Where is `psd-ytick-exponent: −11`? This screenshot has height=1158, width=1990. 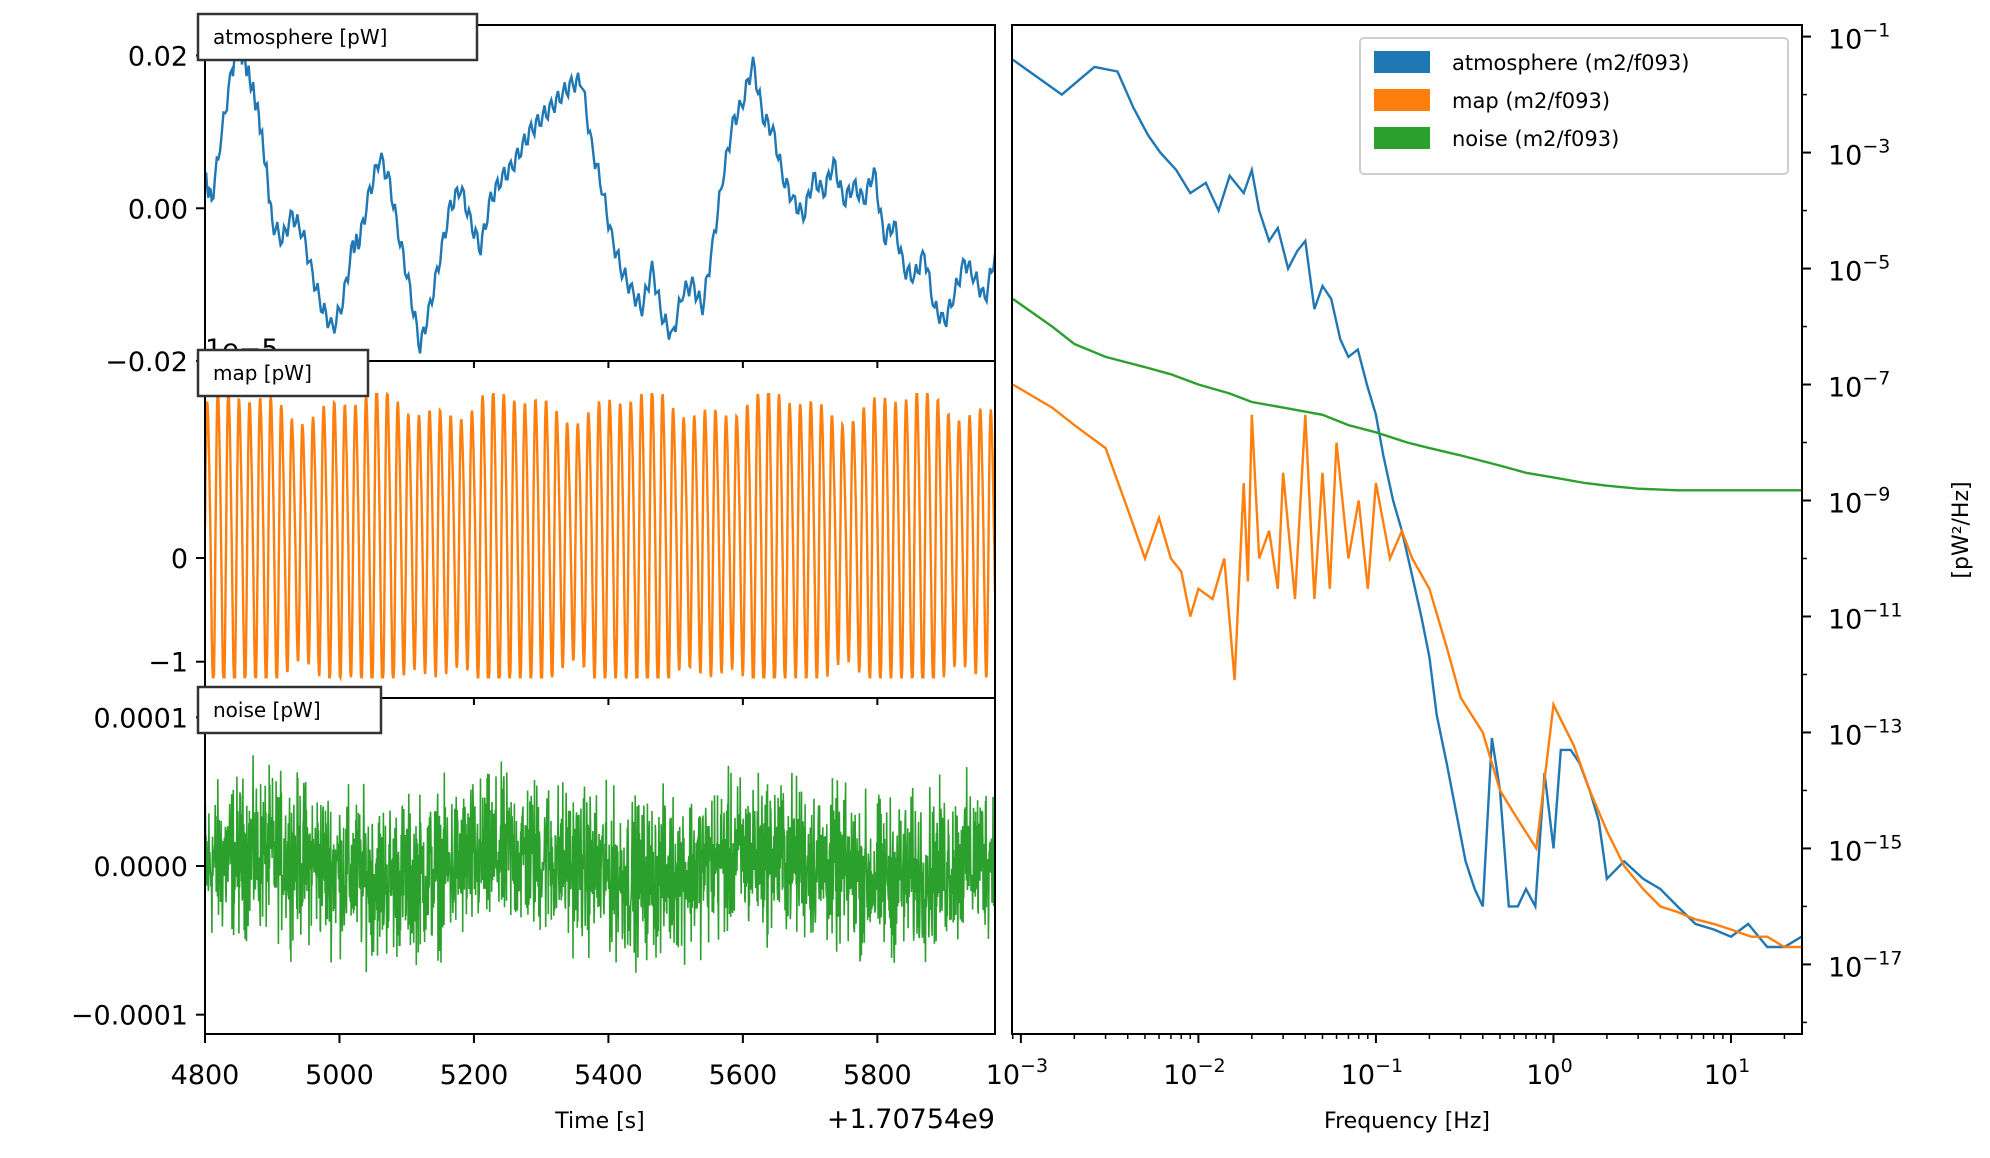 psd-ytick-exponent: −11 is located at coordinates (1882, 610).